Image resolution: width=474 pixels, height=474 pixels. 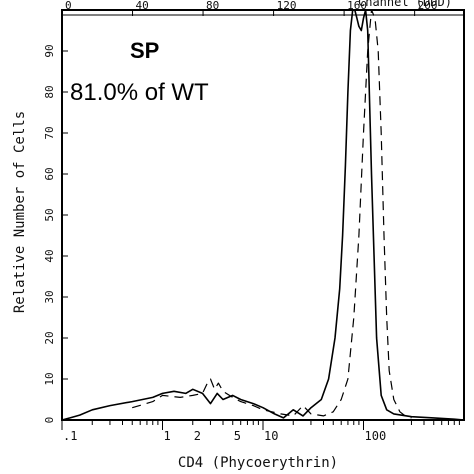 I want to click on top-axis-label: Channel (DDD), so click(x=405, y=4).